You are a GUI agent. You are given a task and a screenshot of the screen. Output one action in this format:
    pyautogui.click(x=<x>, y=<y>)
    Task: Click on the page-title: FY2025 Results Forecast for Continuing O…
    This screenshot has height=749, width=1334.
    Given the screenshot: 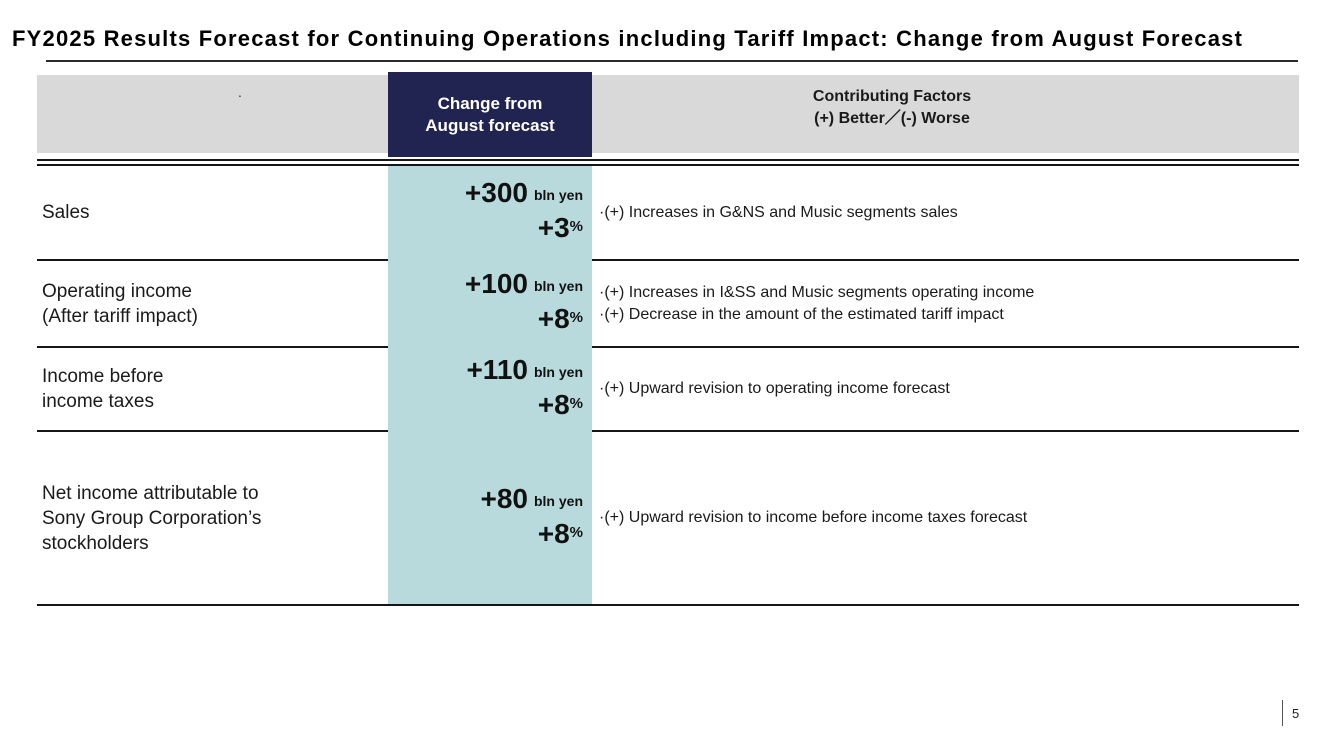 What is the action you would take?
    pyautogui.click(x=628, y=38)
    